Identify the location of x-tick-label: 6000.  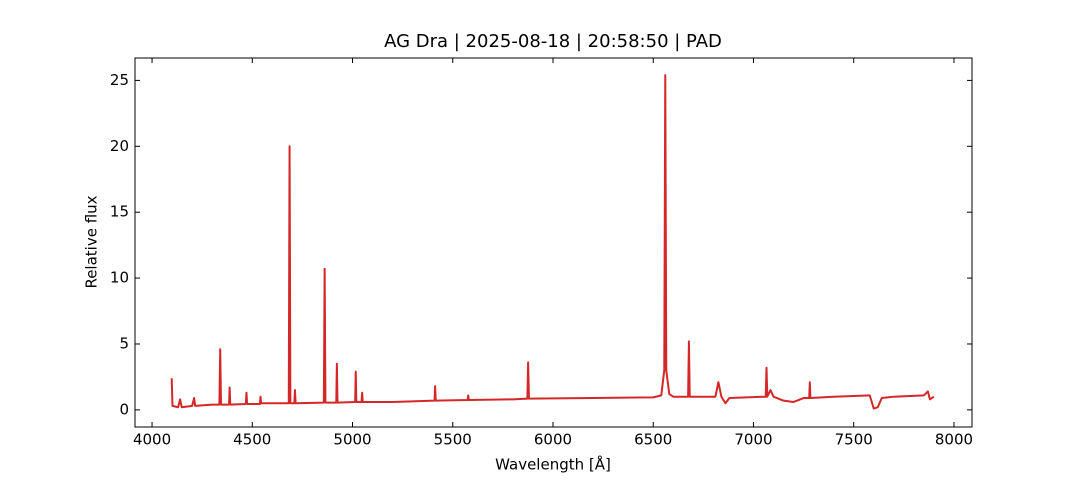
(553, 440).